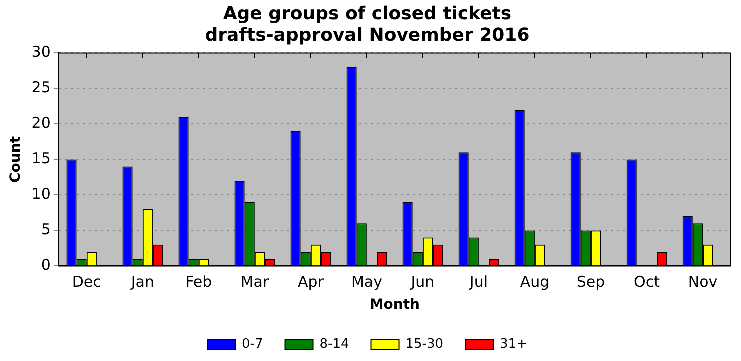 The width and height of the screenshot is (741, 361). What do you see at coordinates (41, 159) in the screenshot?
I see `y-tick-label: 15` at bounding box center [41, 159].